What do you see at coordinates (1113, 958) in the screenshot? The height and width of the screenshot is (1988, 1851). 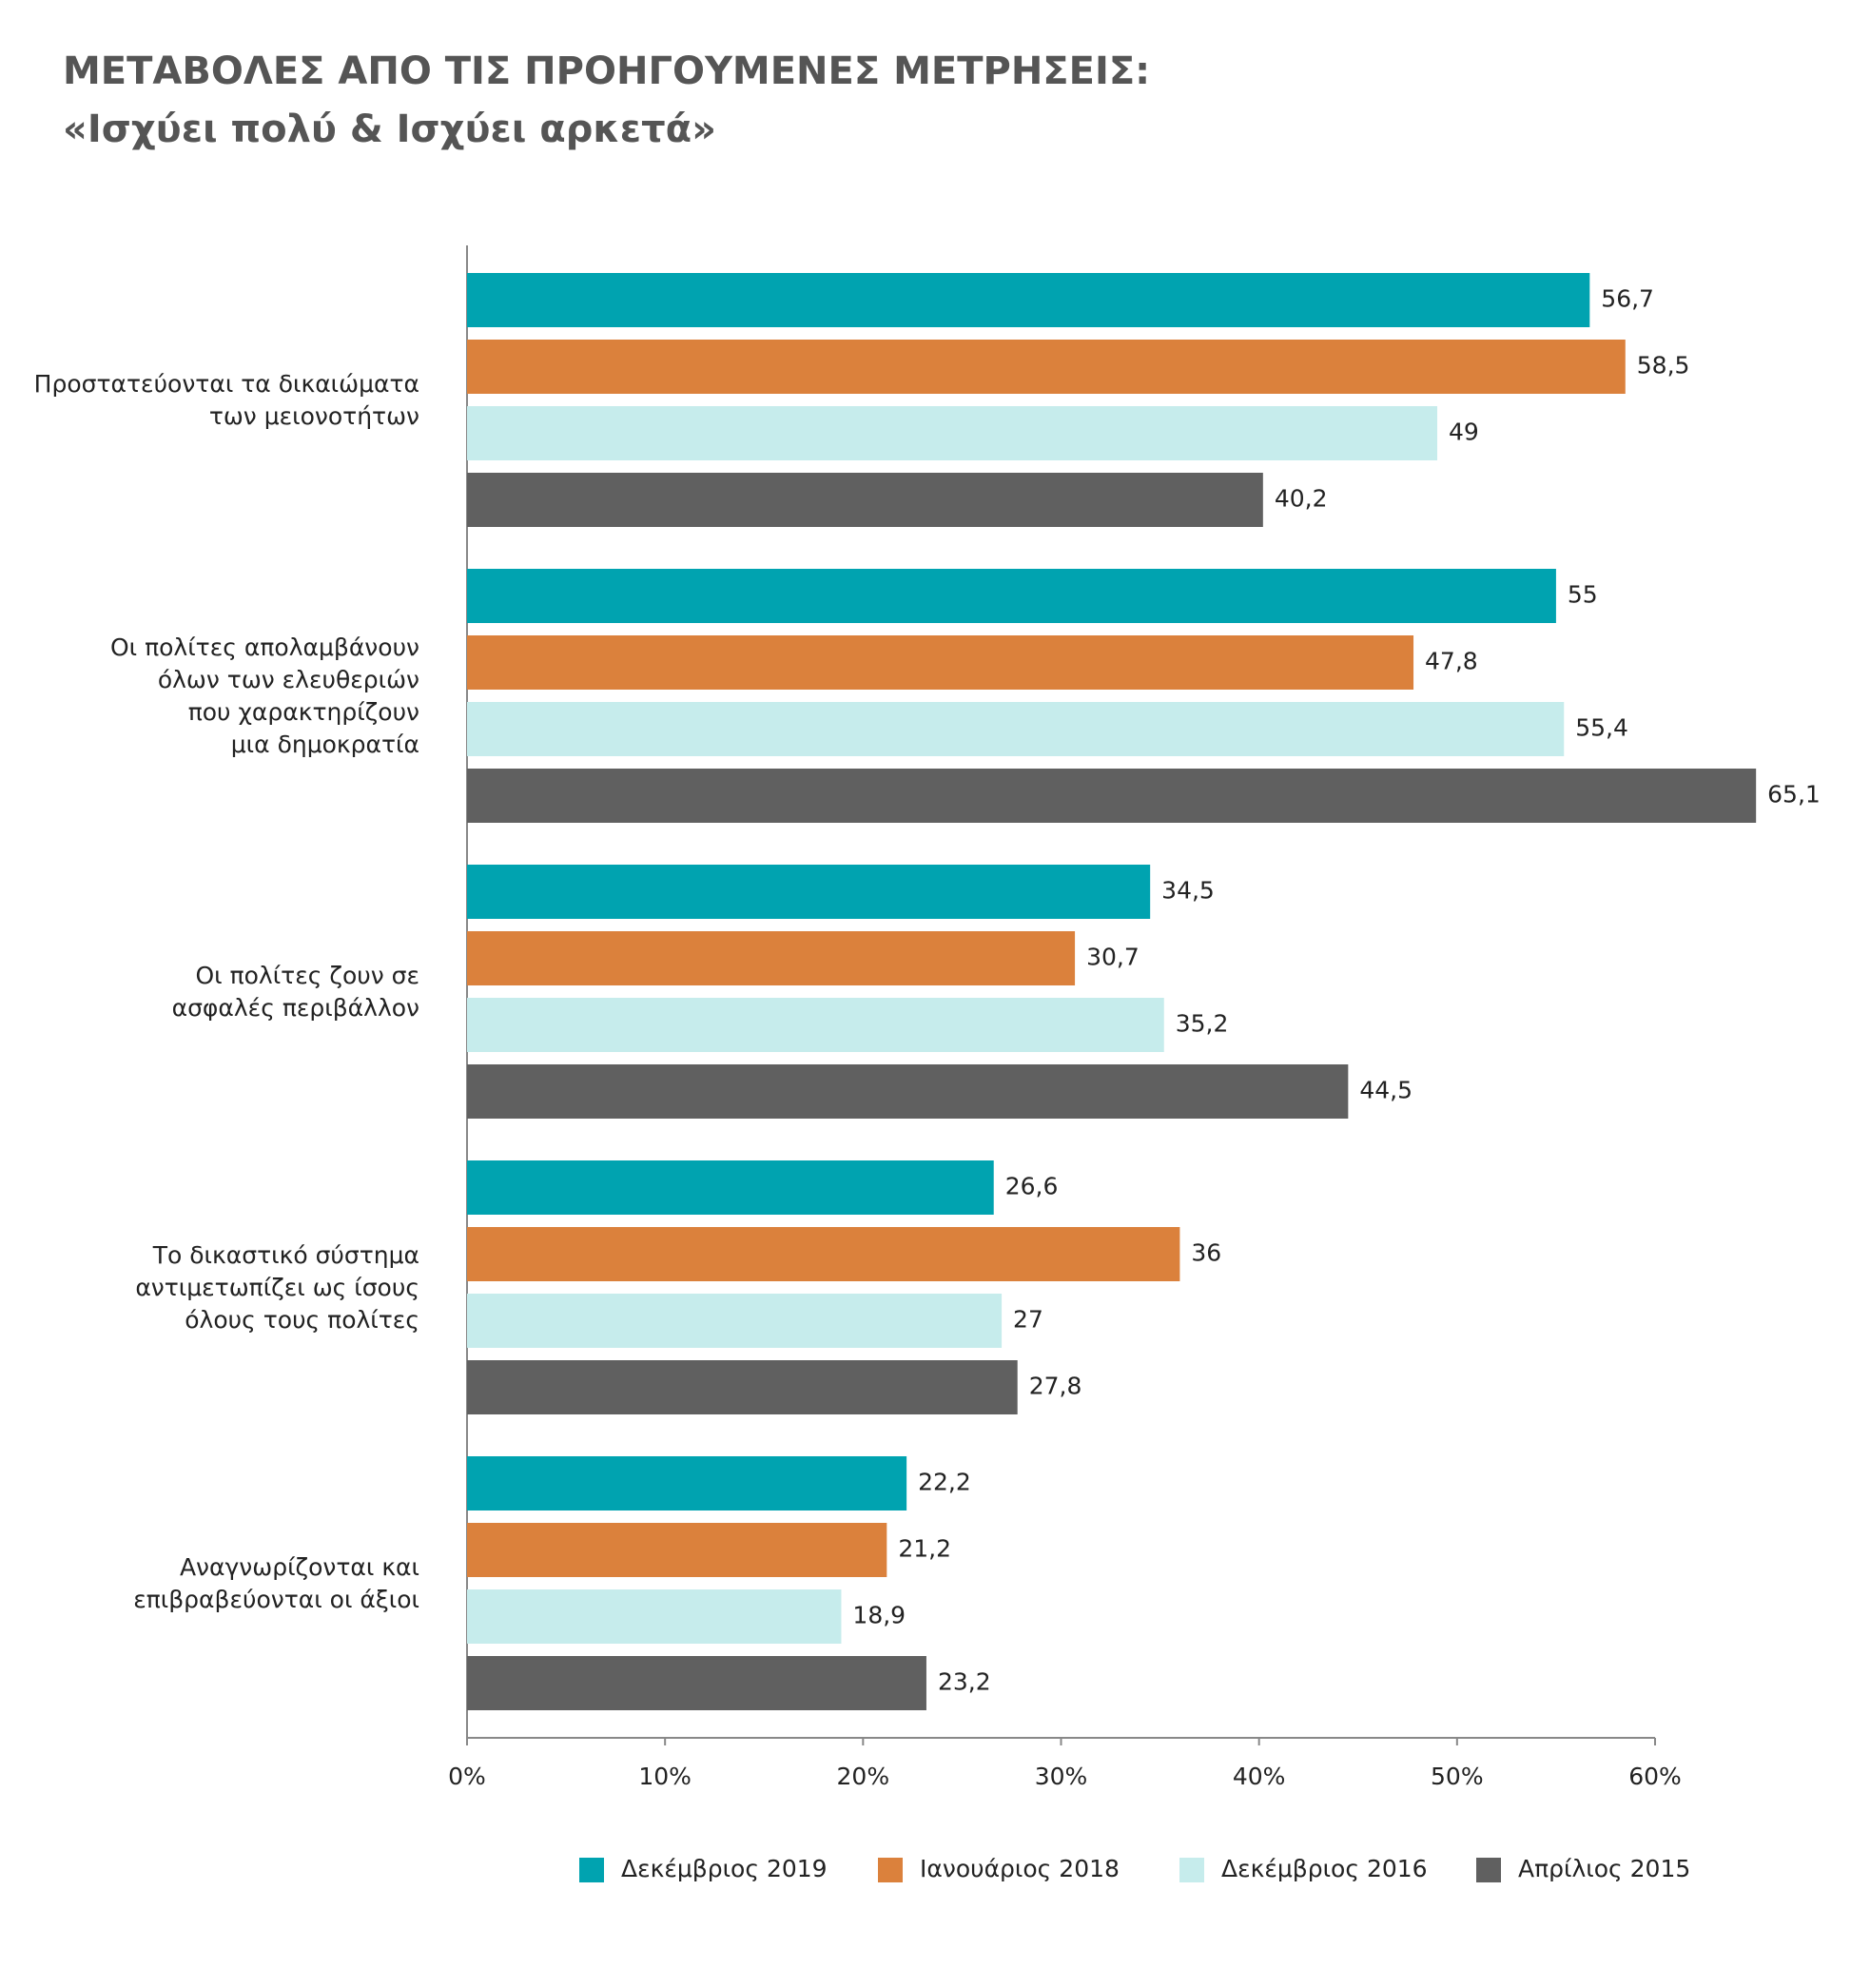 I see `value-label: 30,7` at bounding box center [1113, 958].